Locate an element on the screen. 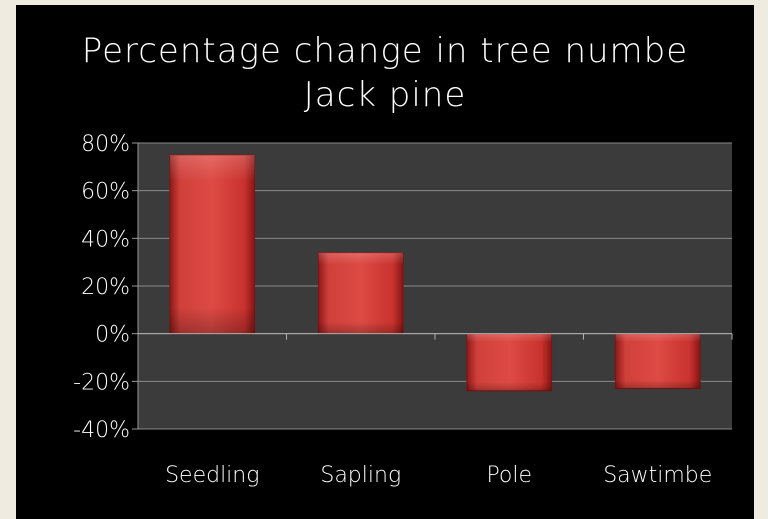 This screenshot has width=768, height=519. bar-seedling is located at coordinates (212, 244).